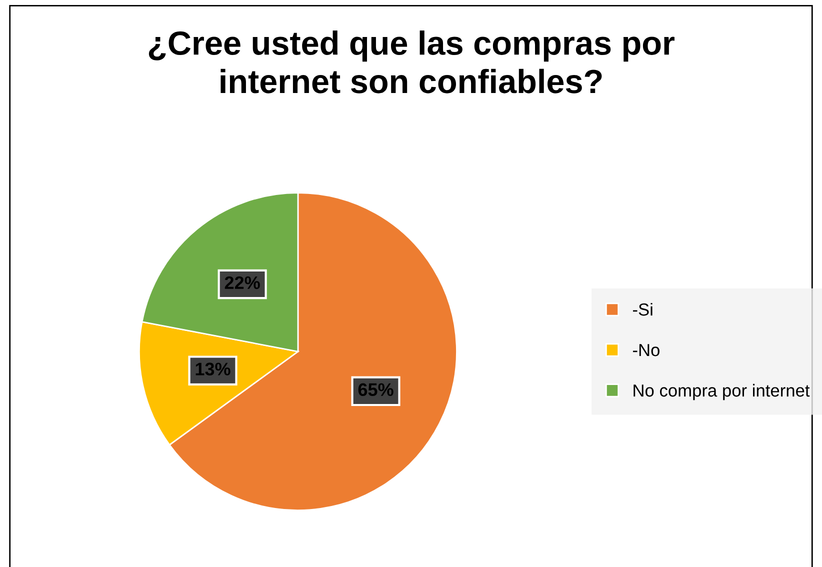 This screenshot has height=567, width=822. Describe the element at coordinates (722, 392) in the screenshot. I see `legend-label: No compra por internet` at that location.